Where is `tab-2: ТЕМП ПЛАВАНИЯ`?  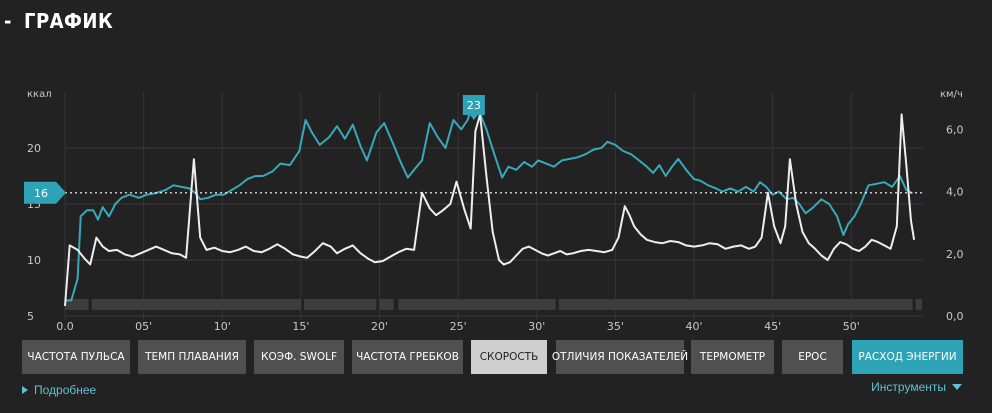
tab-2: ТЕМП ПЛАВАНИЯ is located at coordinates (192, 357).